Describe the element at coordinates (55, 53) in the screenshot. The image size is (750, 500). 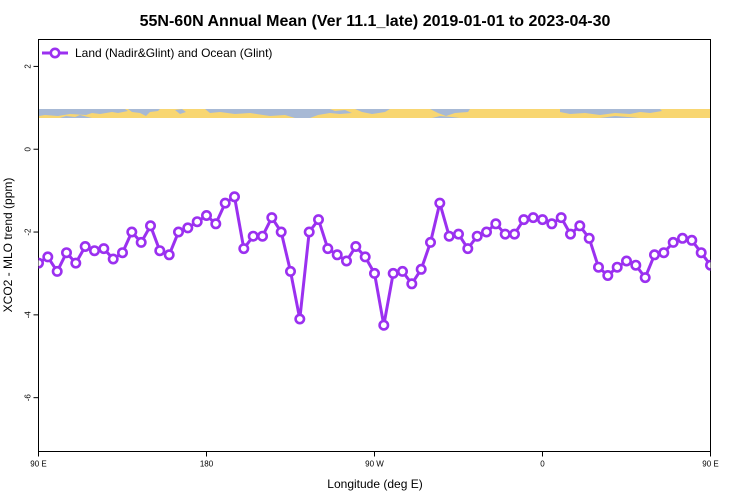
I see `legend-marker-icon` at that location.